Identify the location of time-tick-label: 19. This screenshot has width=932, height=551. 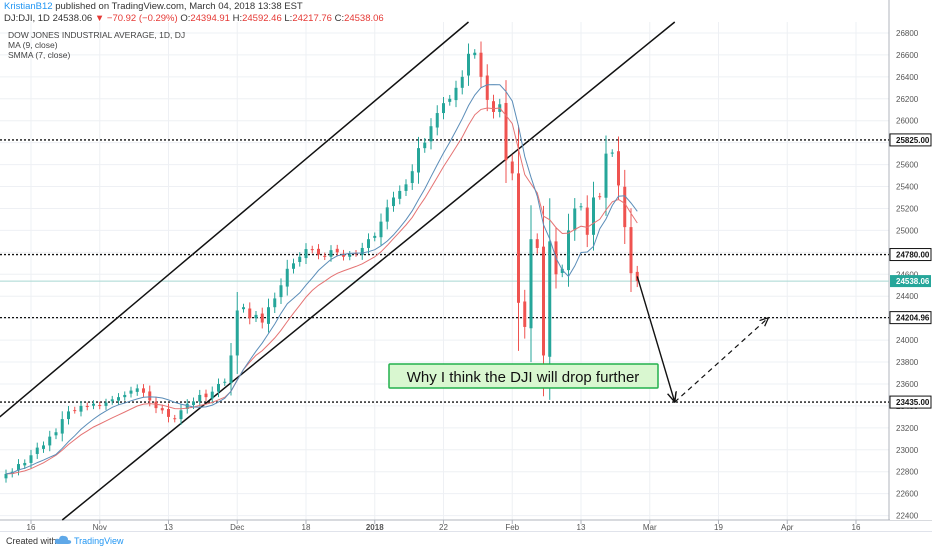
(718, 527).